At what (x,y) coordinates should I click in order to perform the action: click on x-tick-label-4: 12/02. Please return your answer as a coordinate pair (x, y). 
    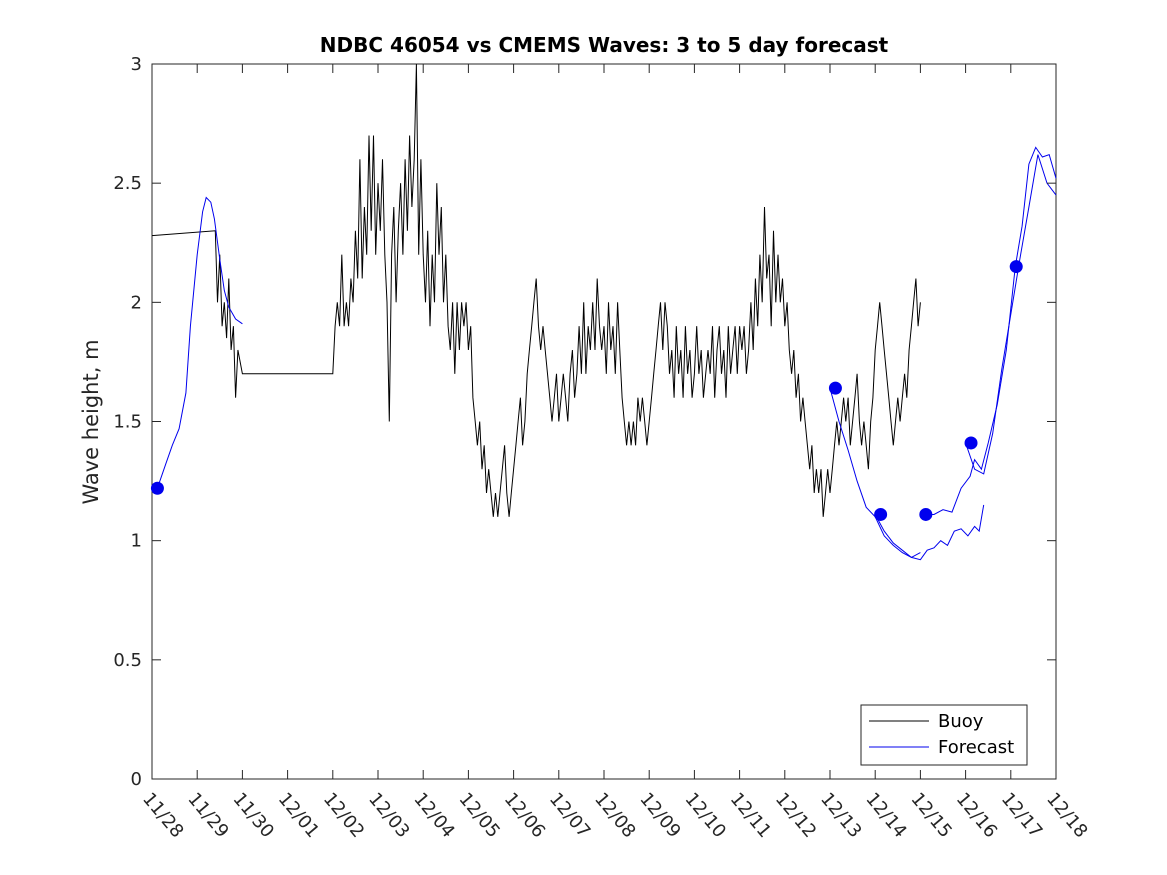
    Looking at the image, I should click on (343, 815).